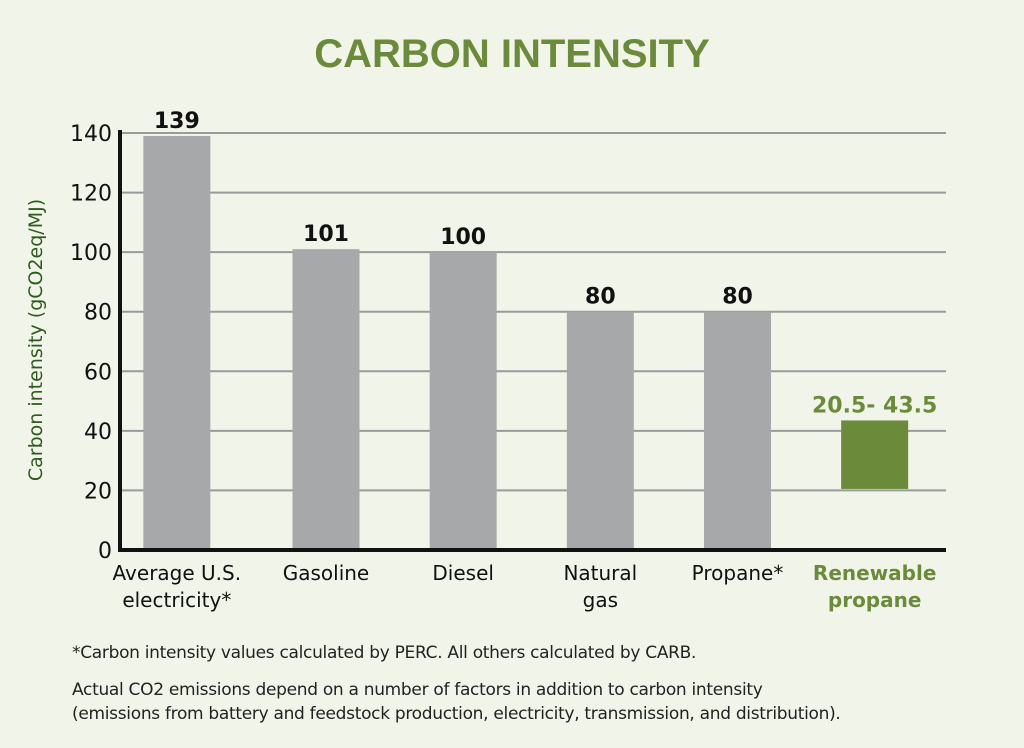 This screenshot has height=748, width=1024. I want to click on y-tick-label: 140, so click(91, 134).